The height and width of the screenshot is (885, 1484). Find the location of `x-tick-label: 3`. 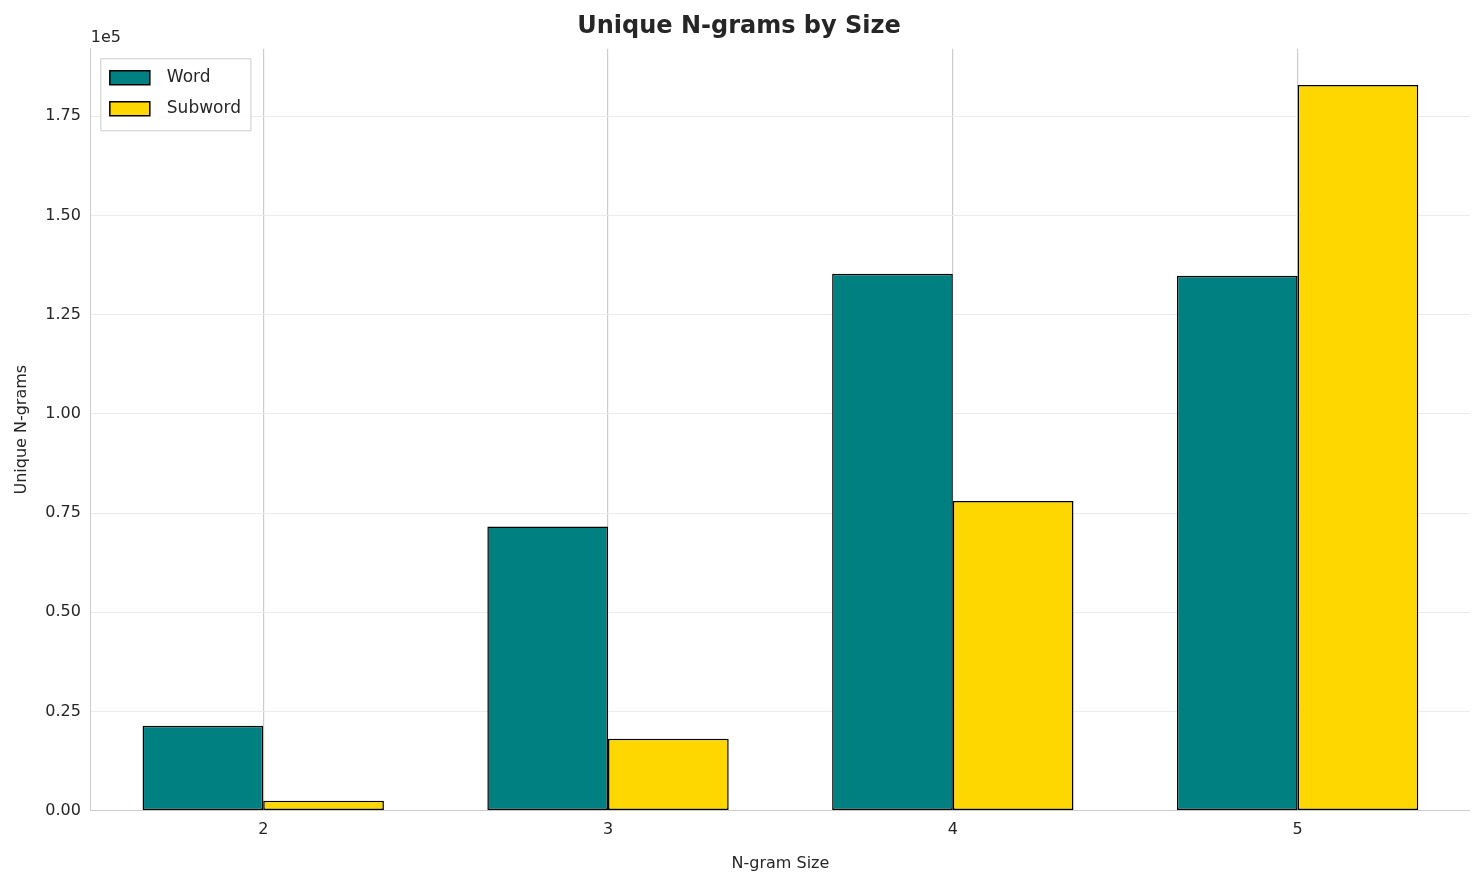

x-tick-label: 3 is located at coordinates (608, 829).